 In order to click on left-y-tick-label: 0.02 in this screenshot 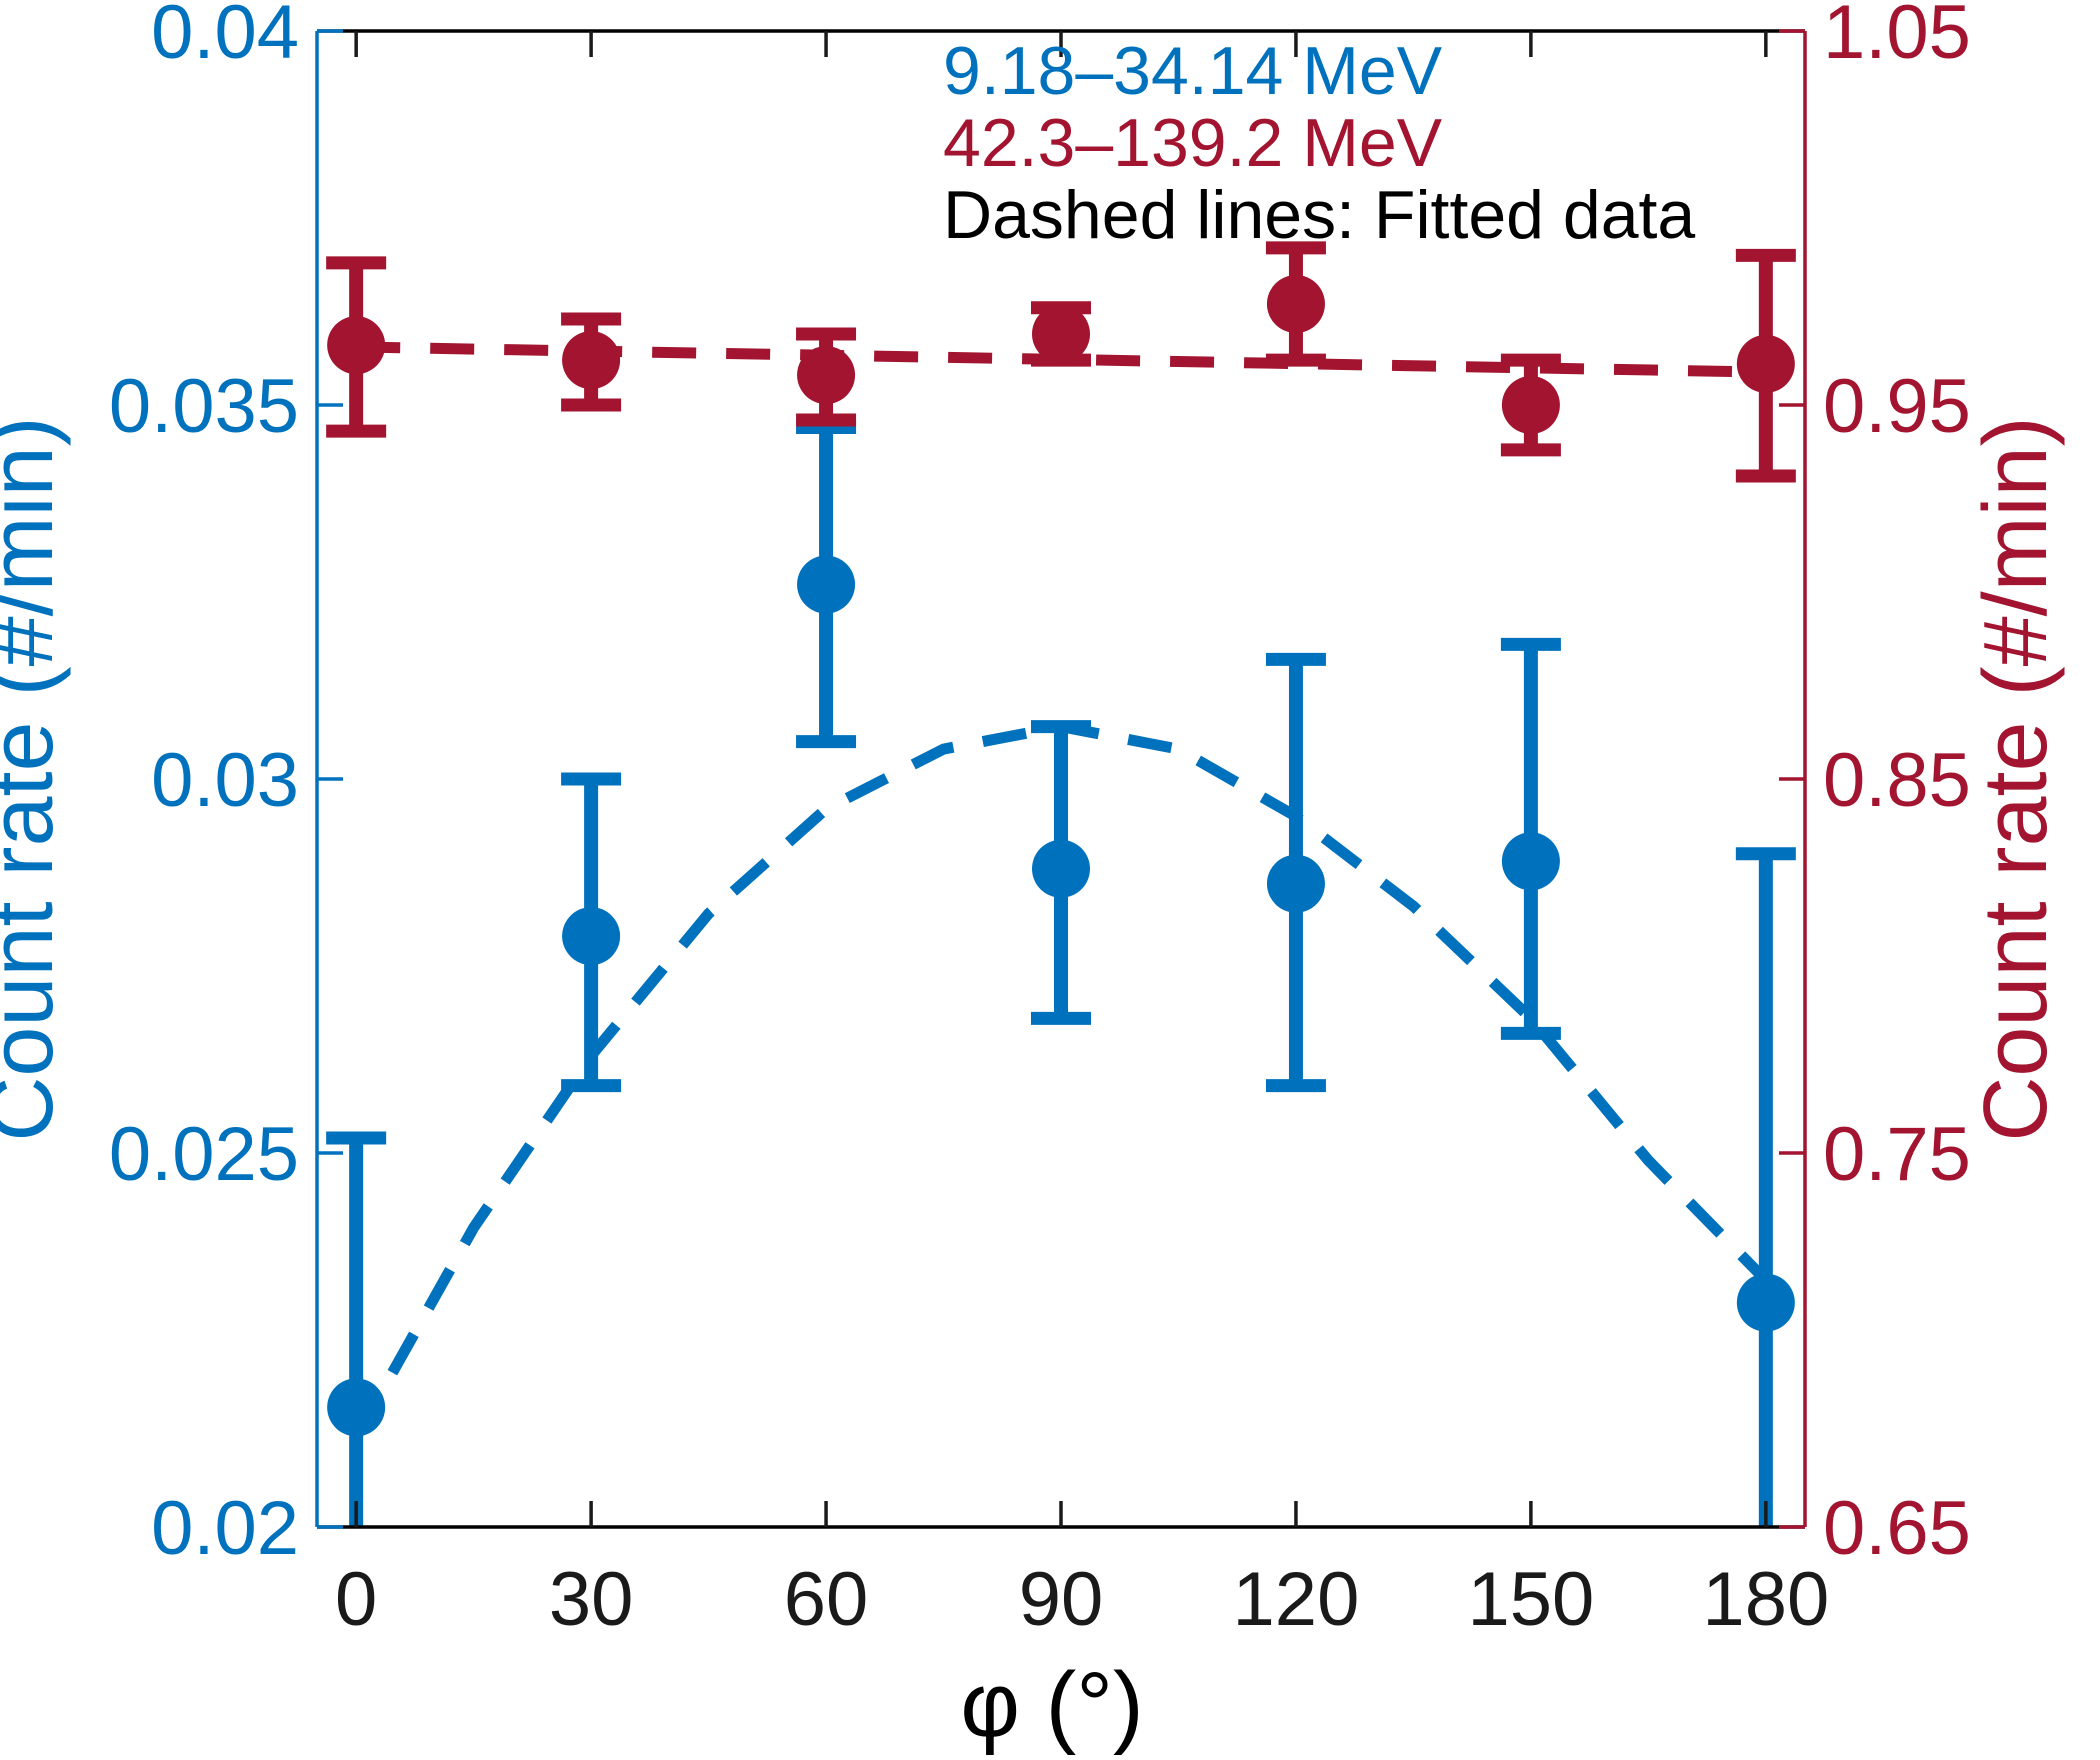, I will do `click(225, 1528)`.